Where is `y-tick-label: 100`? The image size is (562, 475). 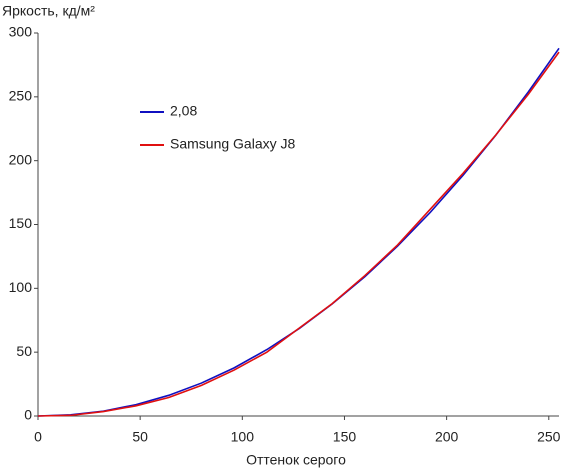 y-tick-label: 100 is located at coordinates (21, 287).